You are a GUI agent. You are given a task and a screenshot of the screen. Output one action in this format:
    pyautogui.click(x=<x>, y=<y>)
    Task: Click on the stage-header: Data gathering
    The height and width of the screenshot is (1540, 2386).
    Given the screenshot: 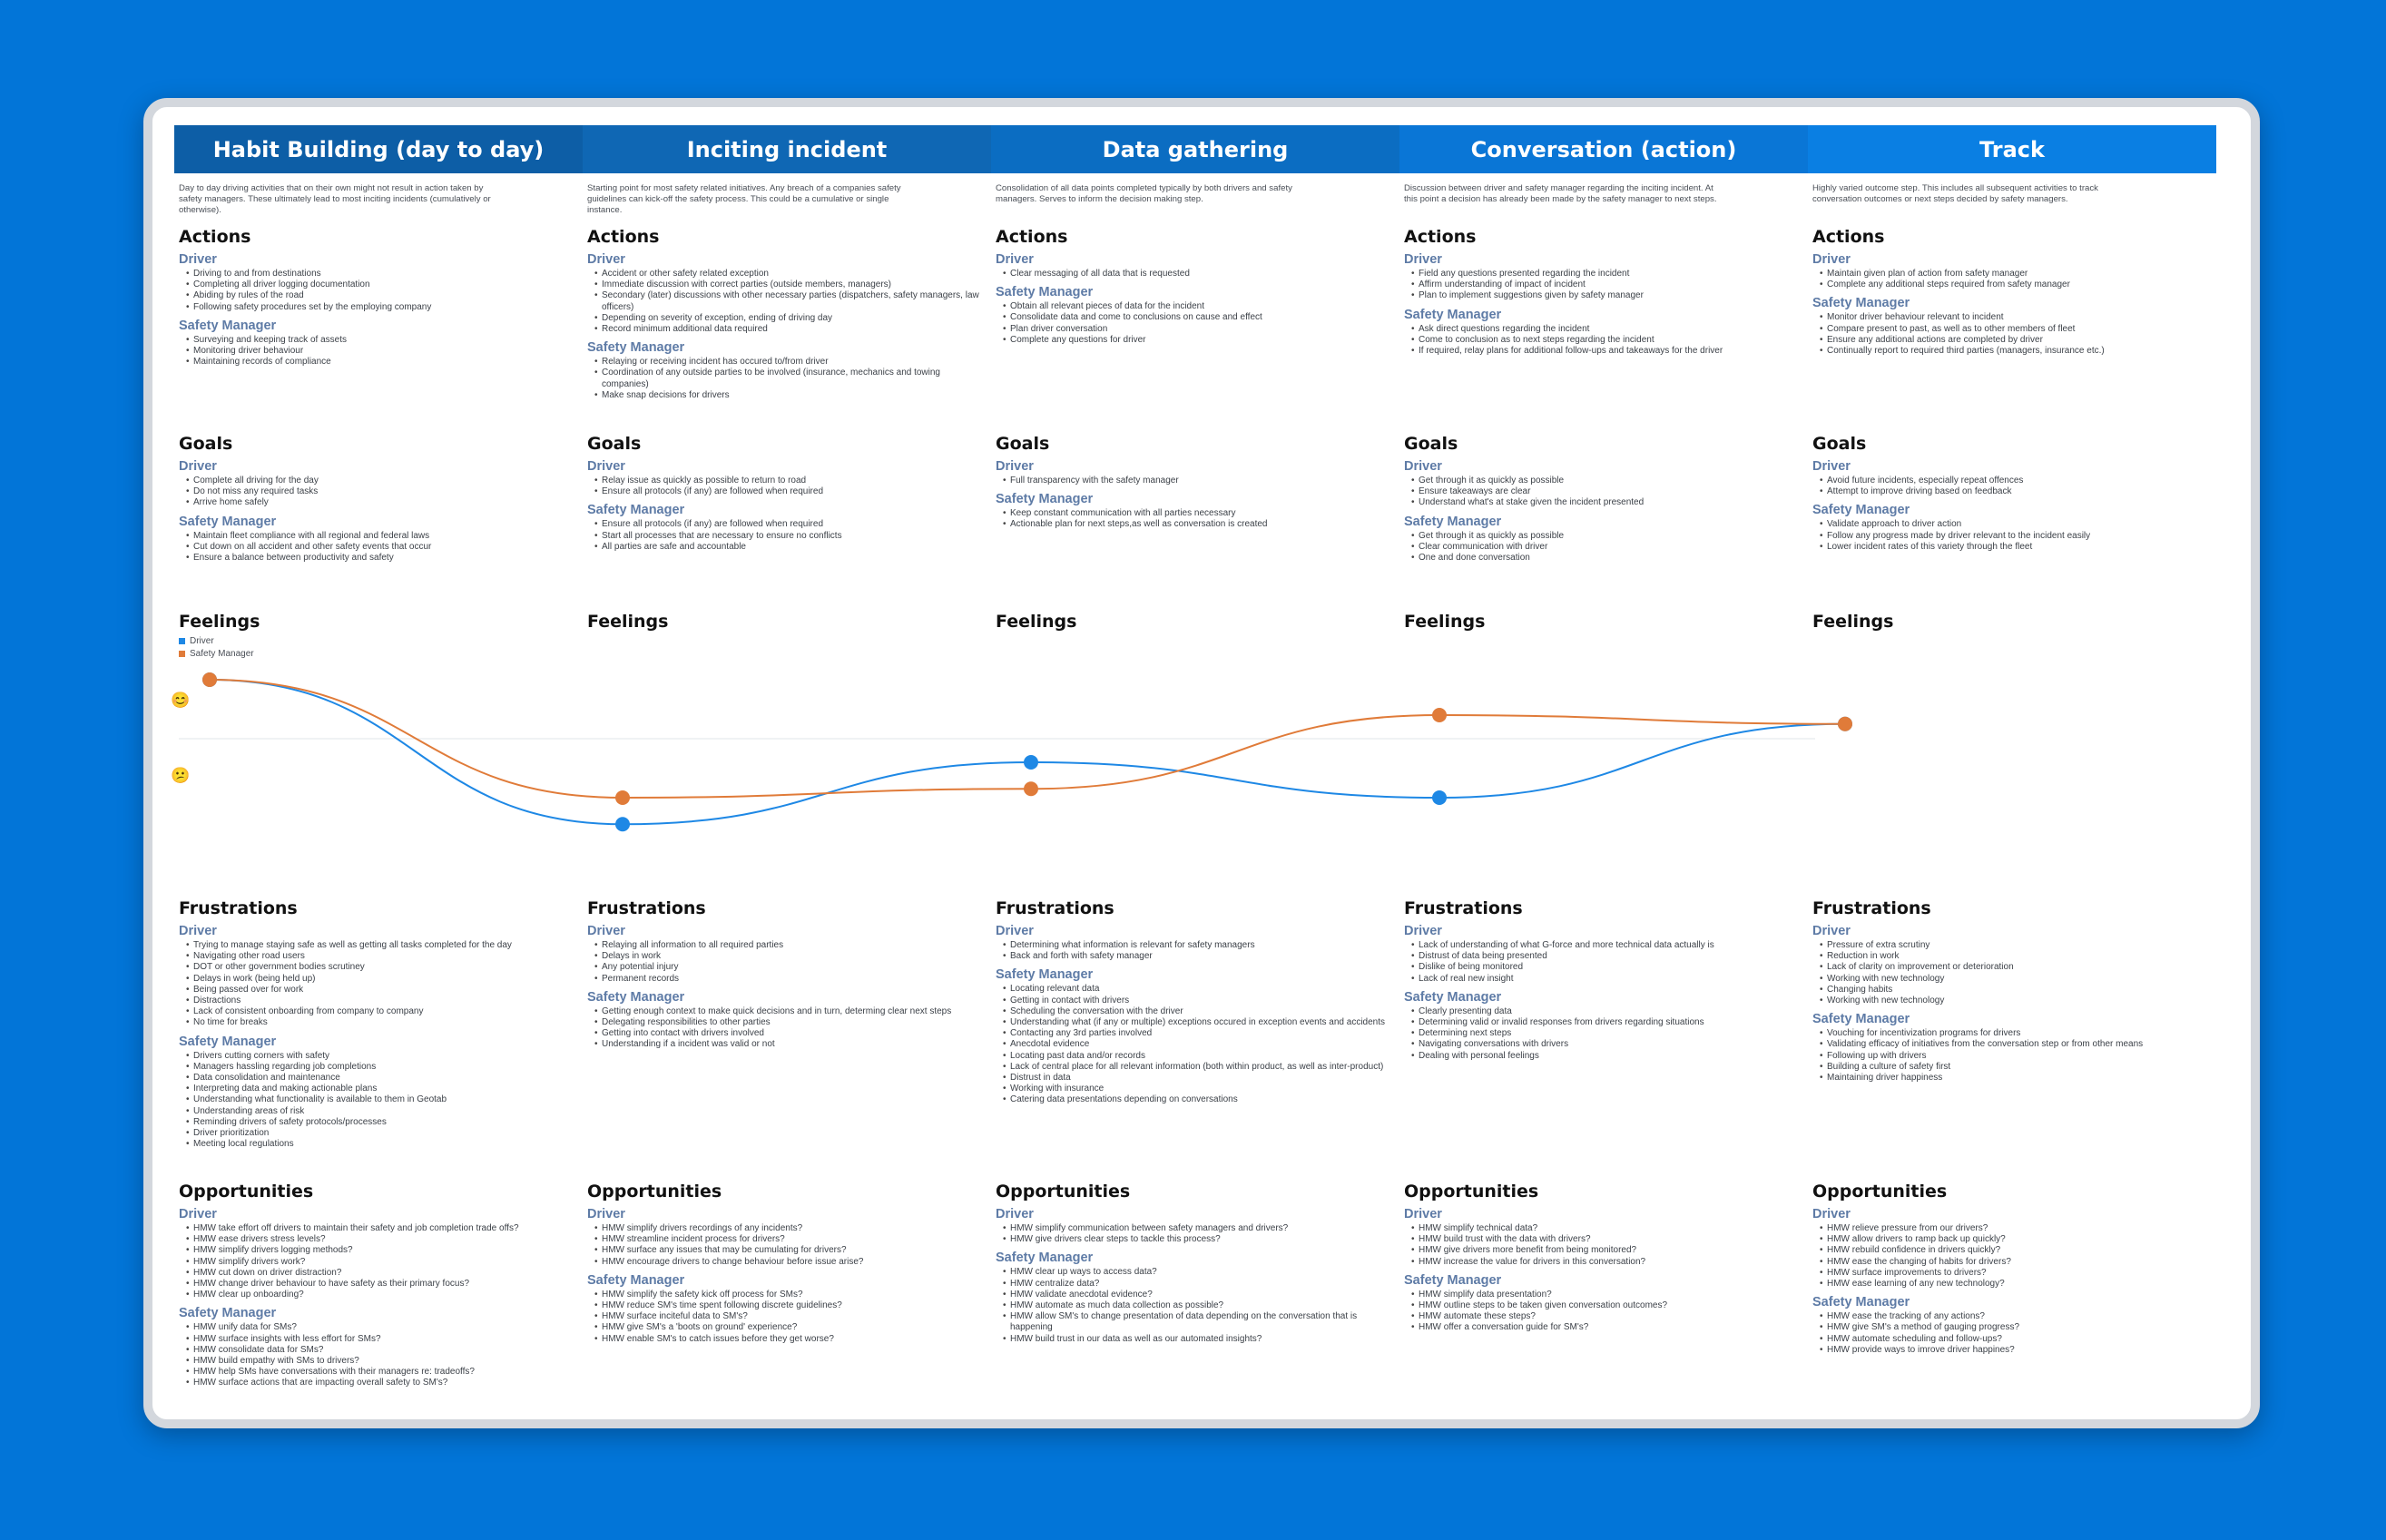 What is the action you would take?
    pyautogui.click(x=1195, y=149)
    